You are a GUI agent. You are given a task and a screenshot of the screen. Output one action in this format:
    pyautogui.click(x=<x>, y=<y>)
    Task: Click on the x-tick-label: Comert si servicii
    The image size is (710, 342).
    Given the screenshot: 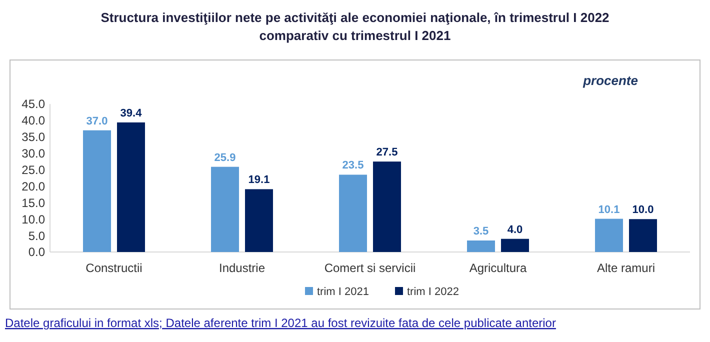 What is the action you would take?
    pyautogui.click(x=370, y=268)
    